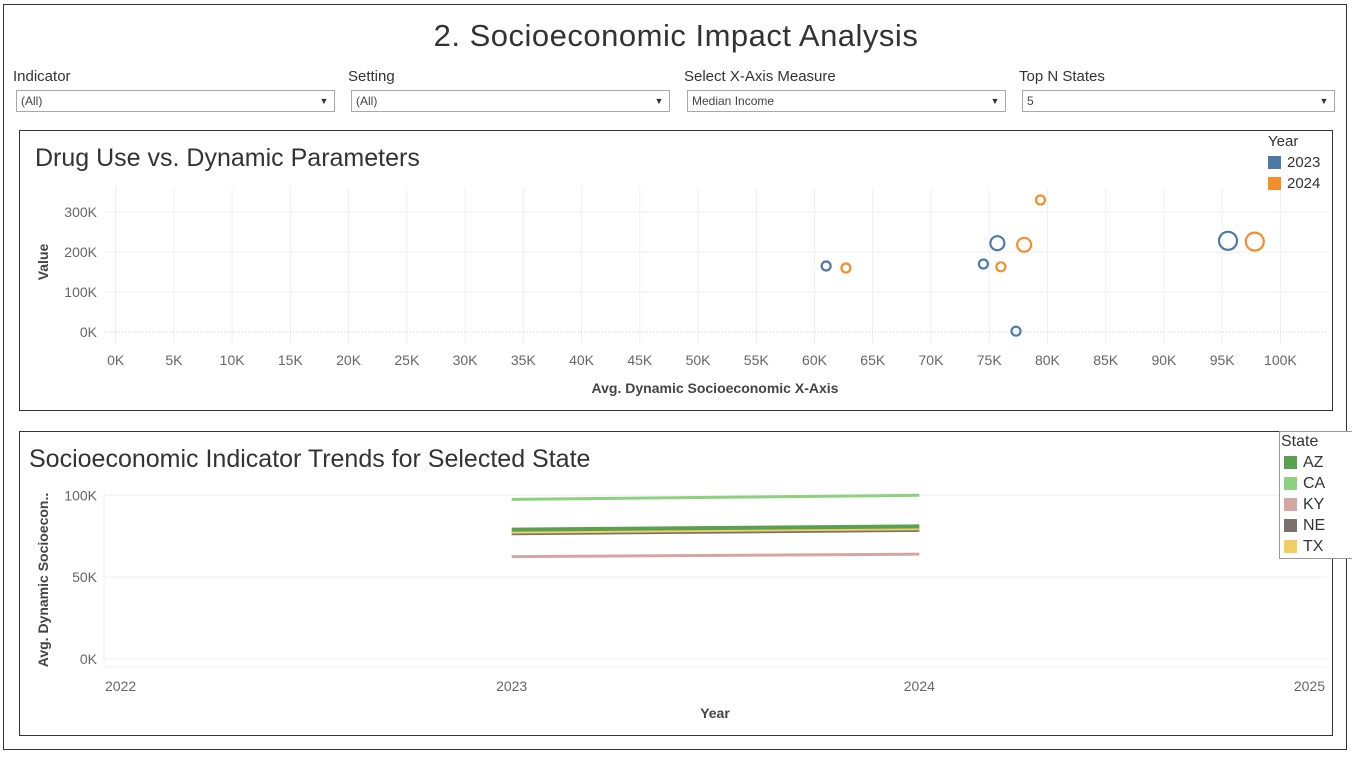 This screenshot has height=760, width=1352. Describe the element at coordinates (371, 76) in the screenshot. I see `filter-setting-label: Setting` at that location.